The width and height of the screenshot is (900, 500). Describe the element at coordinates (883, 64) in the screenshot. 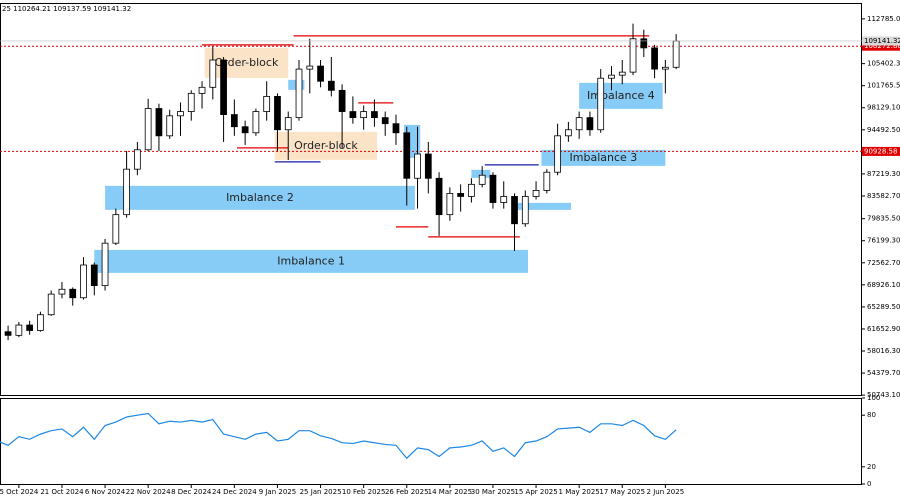

I see `y-tick-label: 105402.30` at that location.